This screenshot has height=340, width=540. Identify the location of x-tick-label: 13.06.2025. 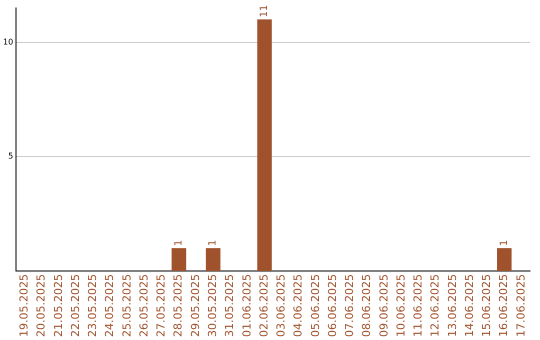
(452, 306).